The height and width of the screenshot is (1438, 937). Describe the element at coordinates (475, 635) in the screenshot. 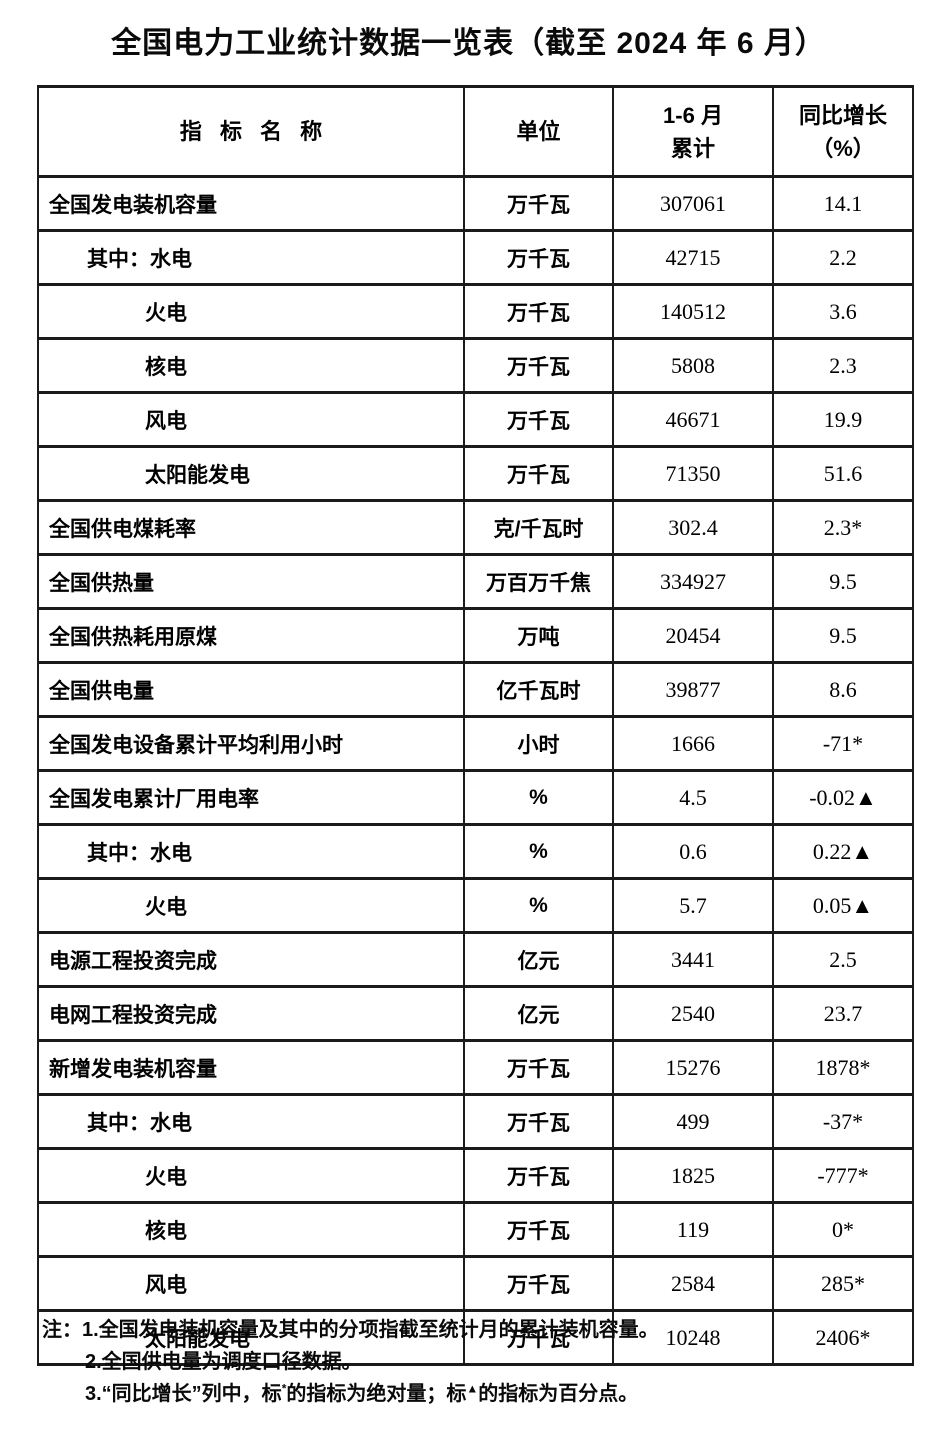

I see `table-row: 全国供热耗用原煤 万吨 20454 9.5` at that location.